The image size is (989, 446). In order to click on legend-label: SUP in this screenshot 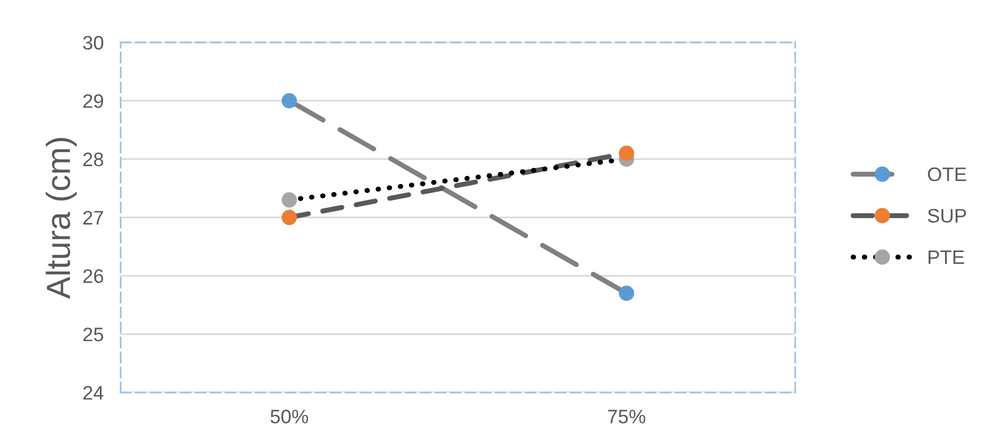, I will do `click(947, 215)`.